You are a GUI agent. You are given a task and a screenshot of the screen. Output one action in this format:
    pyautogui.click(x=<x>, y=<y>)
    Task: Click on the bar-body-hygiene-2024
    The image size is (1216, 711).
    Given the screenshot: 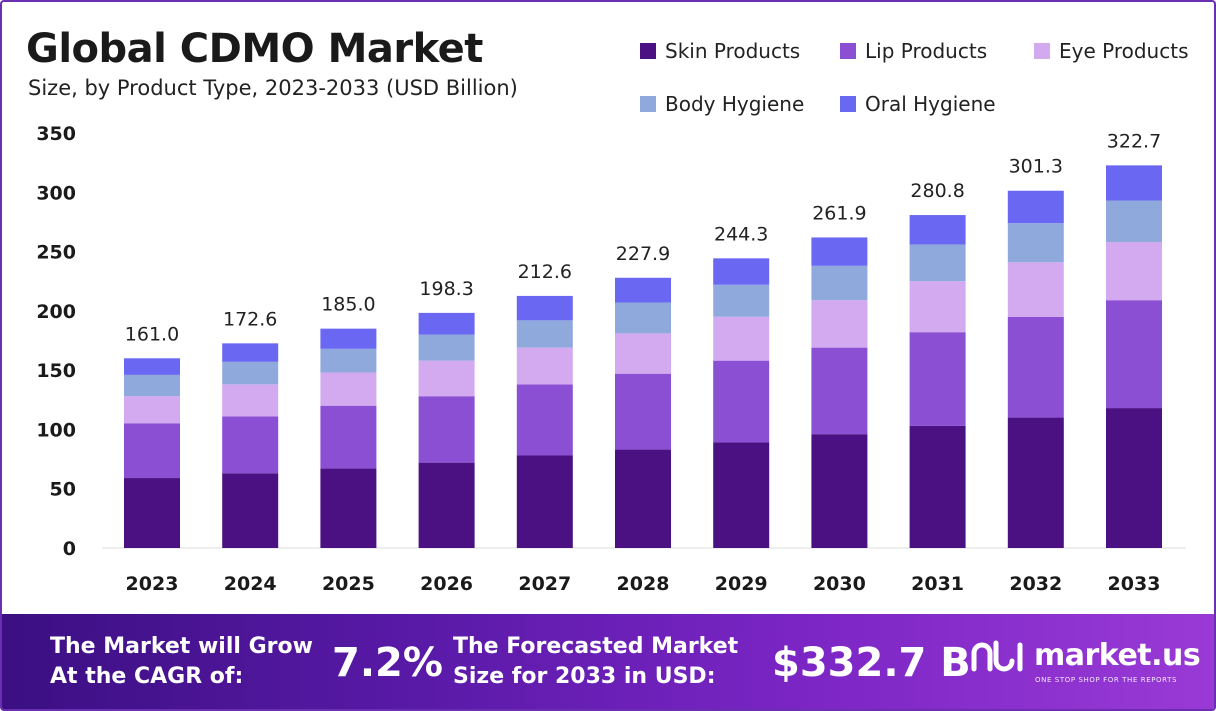 What is the action you would take?
    pyautogui.click(x=250, y=373)
    